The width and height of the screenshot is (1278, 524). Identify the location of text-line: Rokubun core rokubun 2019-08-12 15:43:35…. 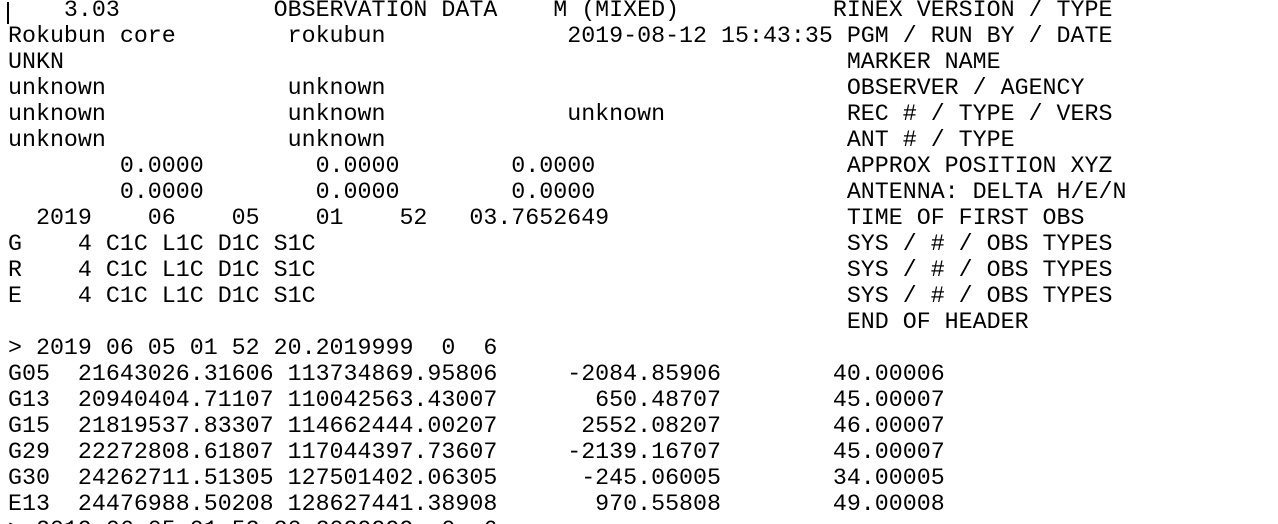
(560, 36).